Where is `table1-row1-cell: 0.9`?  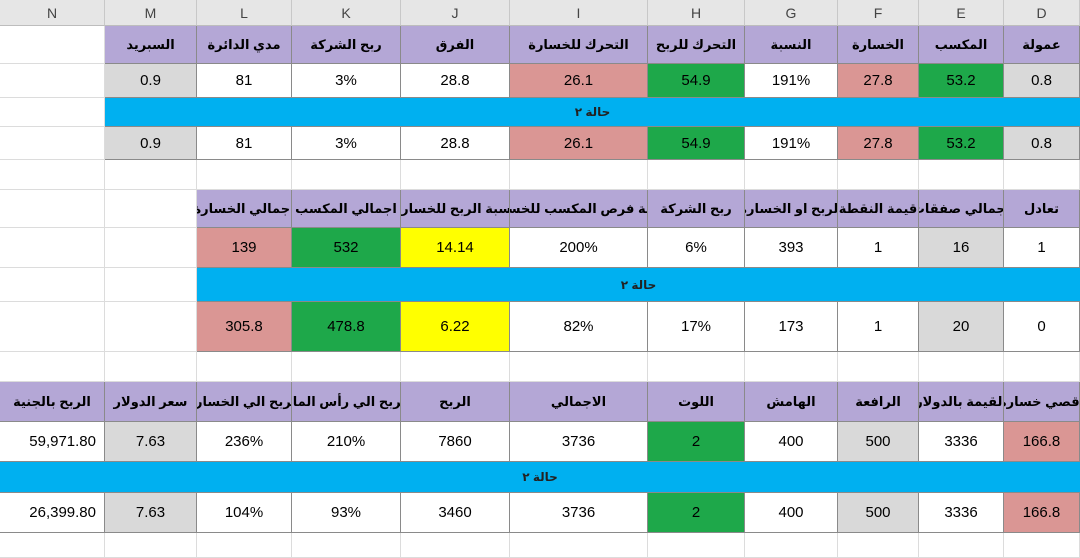
table1-row1-cell: 0.9 is located at coordinates (151, 81).